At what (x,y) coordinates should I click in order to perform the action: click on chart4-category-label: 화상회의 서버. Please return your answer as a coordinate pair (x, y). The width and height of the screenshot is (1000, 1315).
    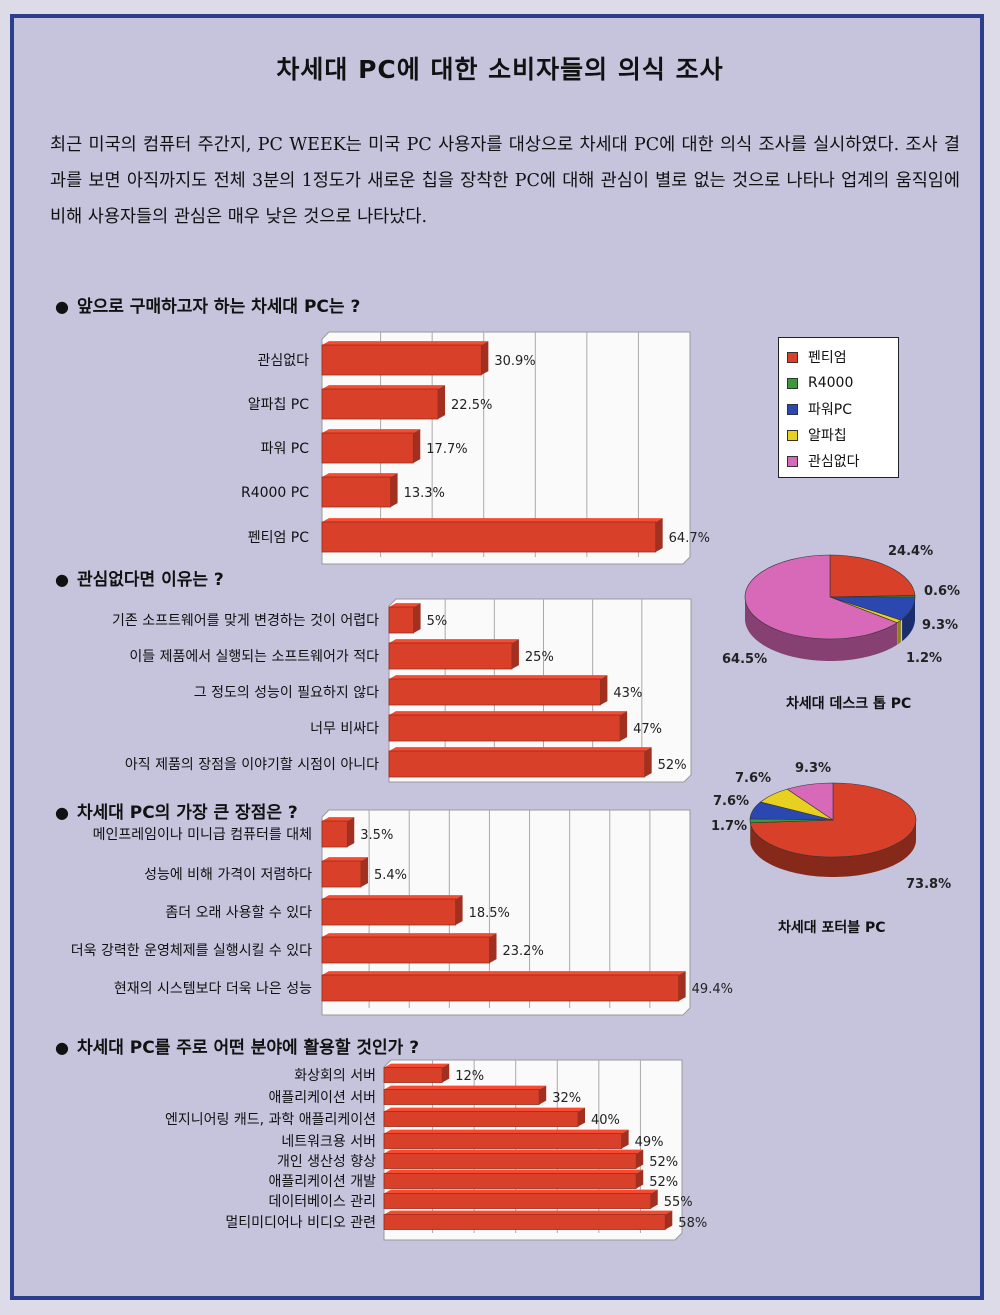
    Looking at the image, I should click on (335, 1076).